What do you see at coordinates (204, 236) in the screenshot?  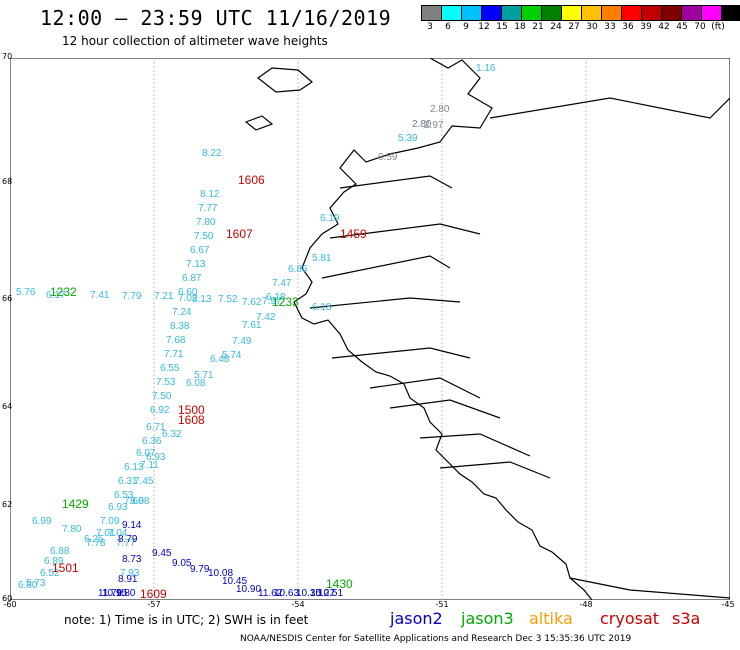 I see `swh-value: 7.50` at bounding box center [204, 236].